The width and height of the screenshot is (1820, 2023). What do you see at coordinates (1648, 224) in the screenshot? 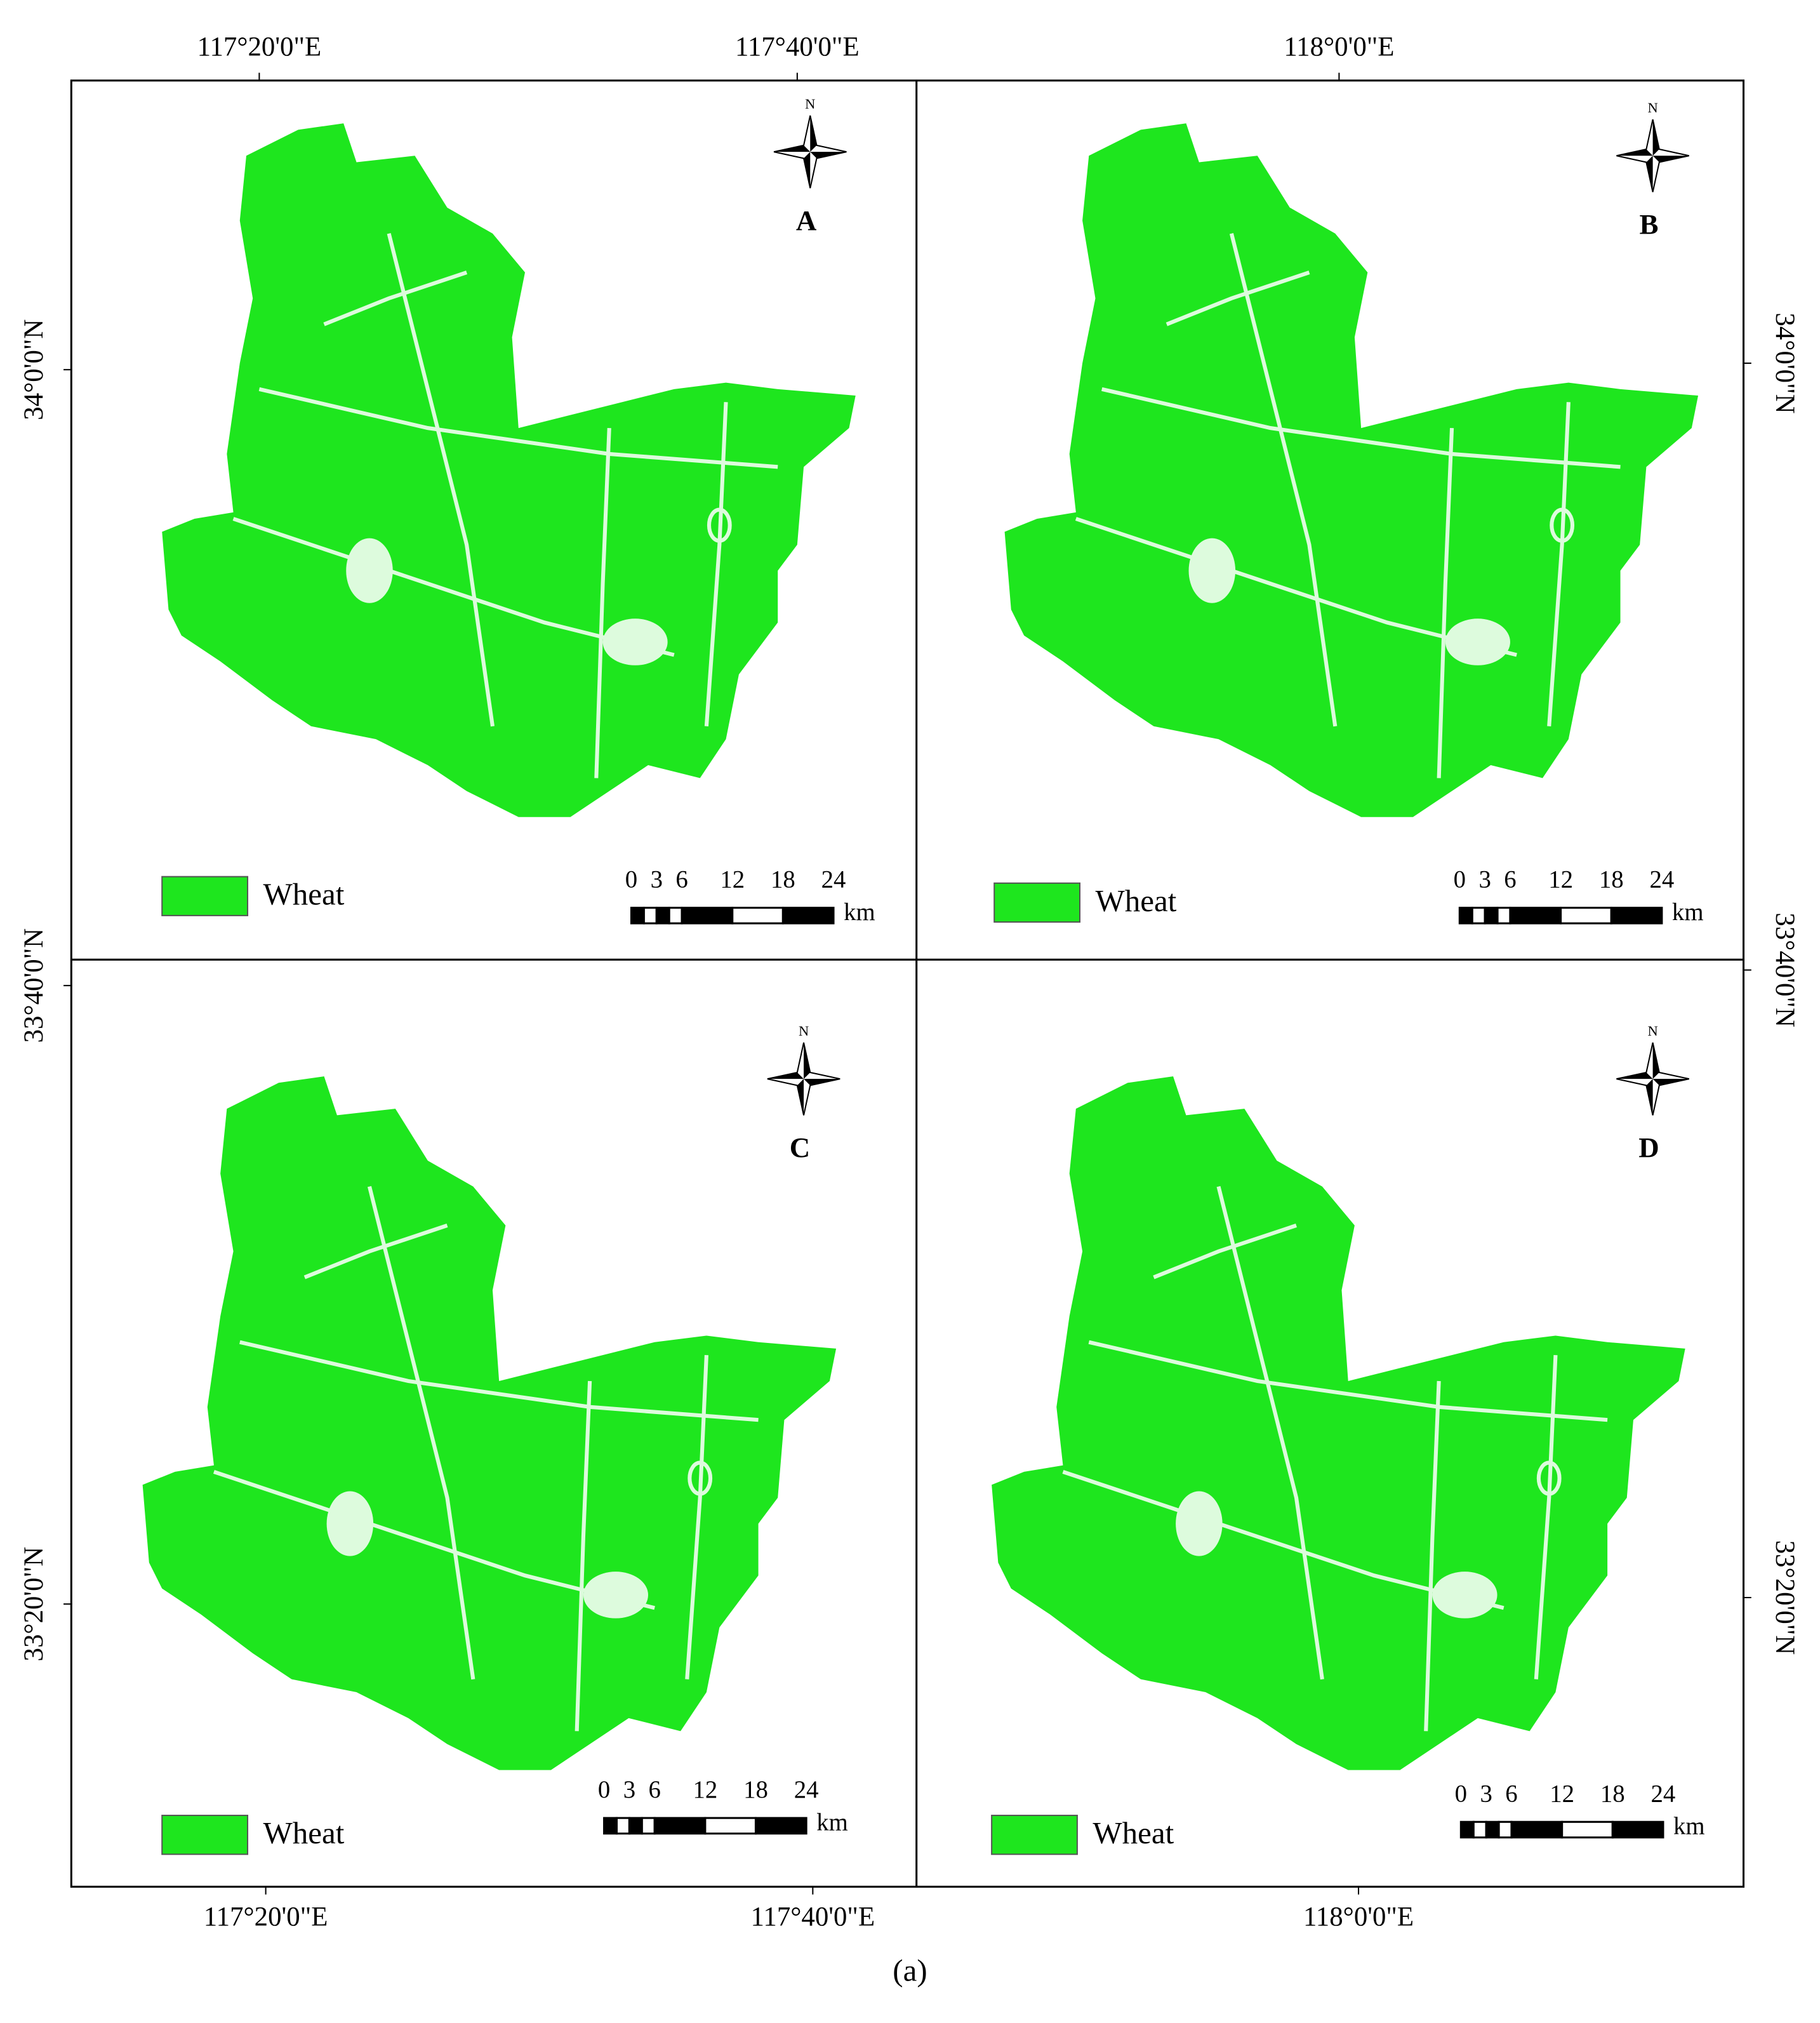
I see `panel-letter: B` at bounding box center [1648, 224].